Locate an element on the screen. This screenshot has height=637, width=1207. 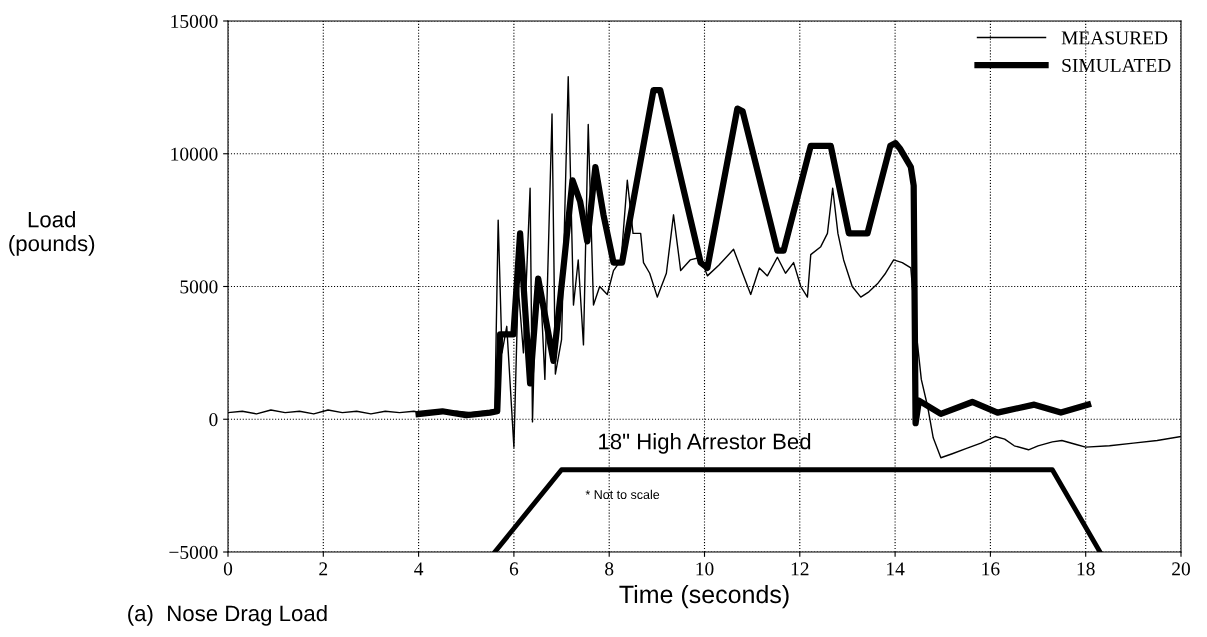
annotation: * Not to scale is located at coordinates (622, 494).